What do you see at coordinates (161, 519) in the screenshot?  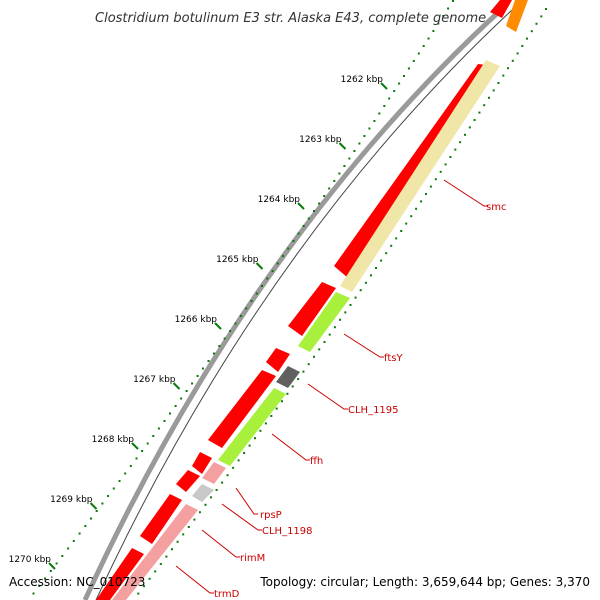 I see `feature-rimM` at bounding box center [161, 519].